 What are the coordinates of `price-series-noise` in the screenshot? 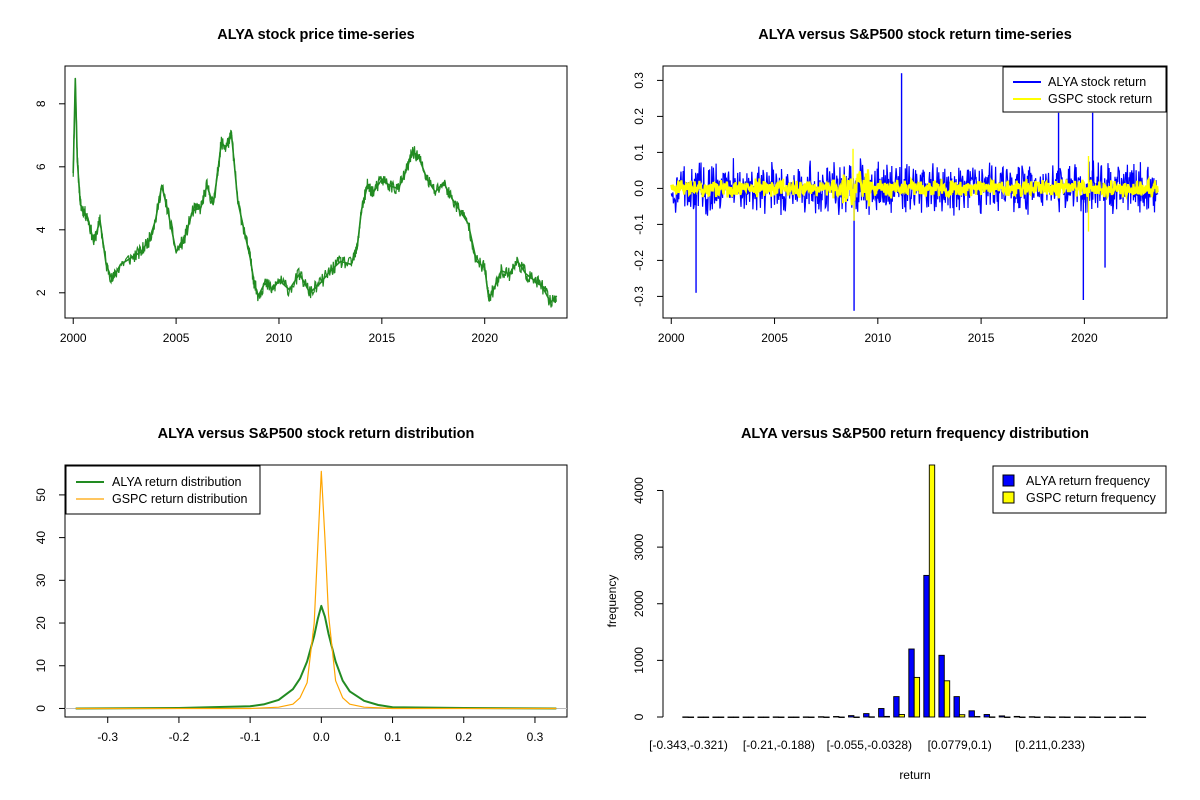 It's located at (314, 193).